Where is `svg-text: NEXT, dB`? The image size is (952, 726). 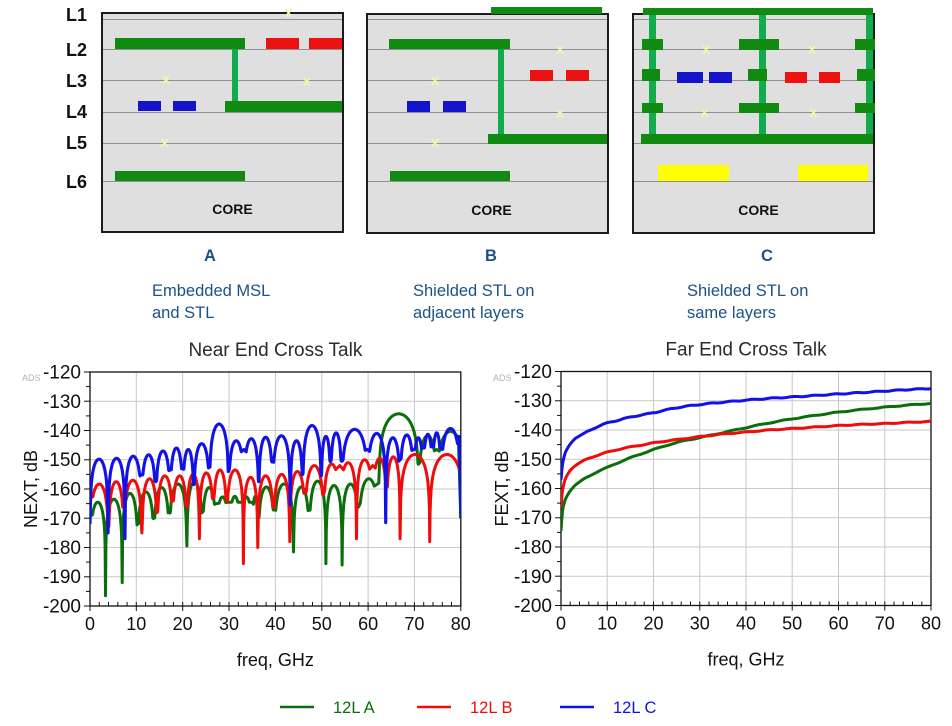 svg-text: NEXT, dB is located at coordinates (31, 489).